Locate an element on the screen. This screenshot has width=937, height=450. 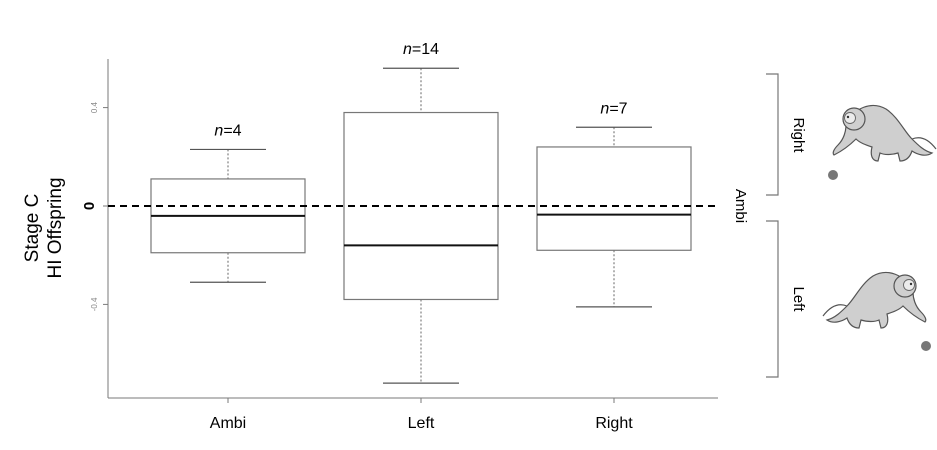
y-axis-label-line-2: HI Offspring is located at coordinates (55, 227).